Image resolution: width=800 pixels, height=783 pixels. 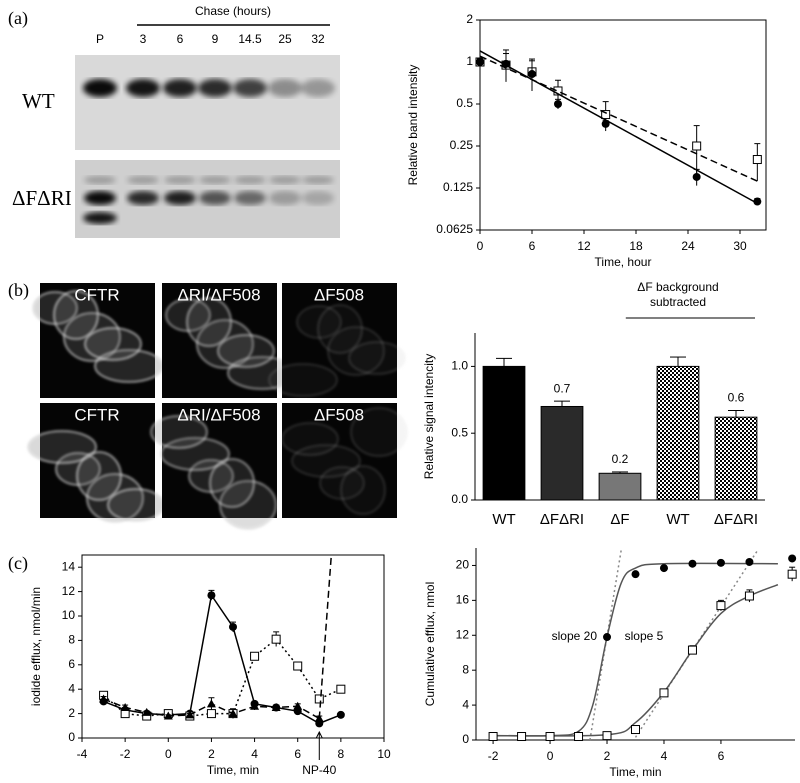 What do you see at coordinates (384, 754) in the screenshot?
I see `x-tick-label: 10` at bounding box center [384, 754].